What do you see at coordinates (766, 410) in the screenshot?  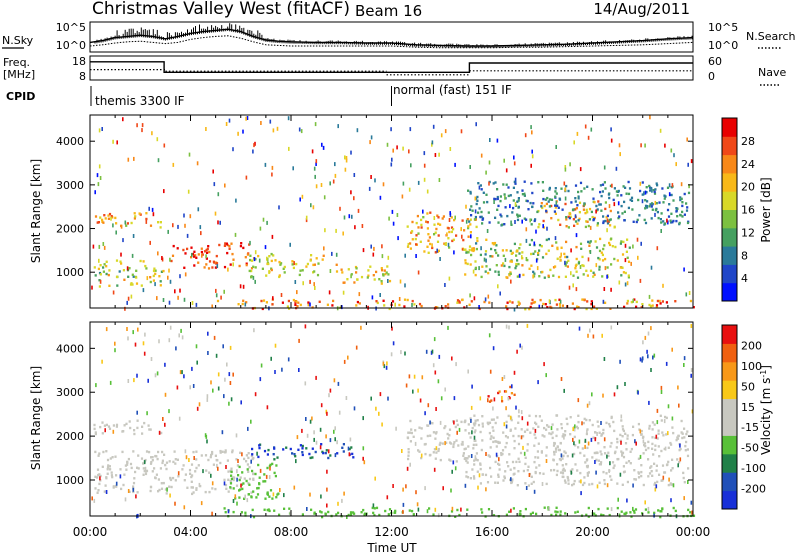 I see `velocity-colorbar-label: Velocity [m s-1]` at bounding box center [766, 410].